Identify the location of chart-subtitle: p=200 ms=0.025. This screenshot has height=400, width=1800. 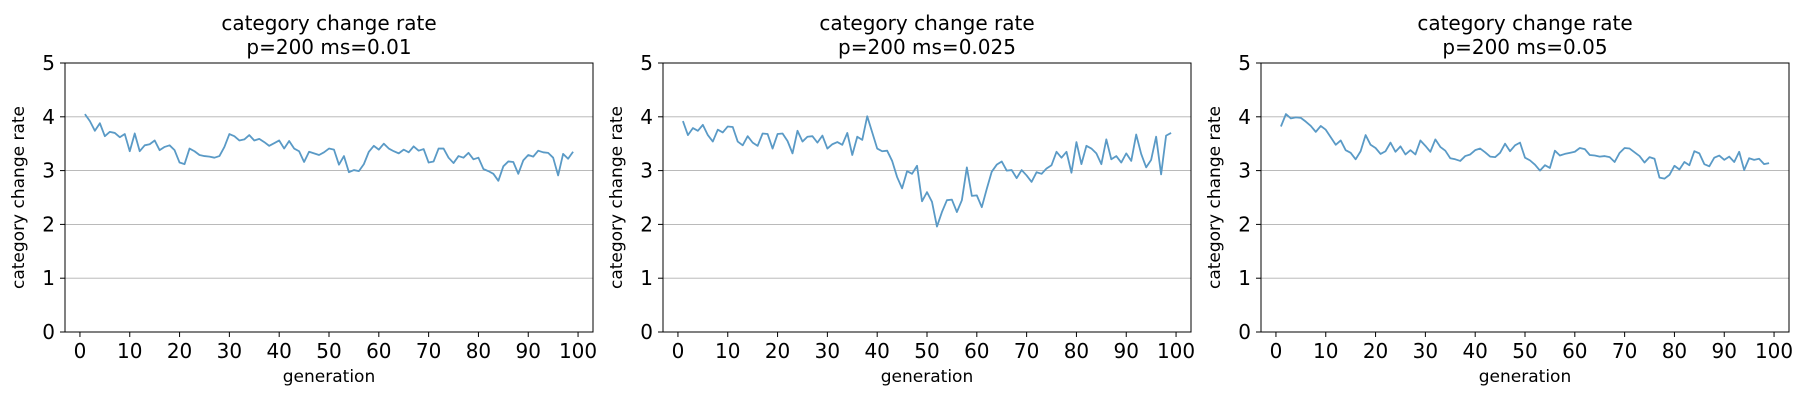
(927, 47).